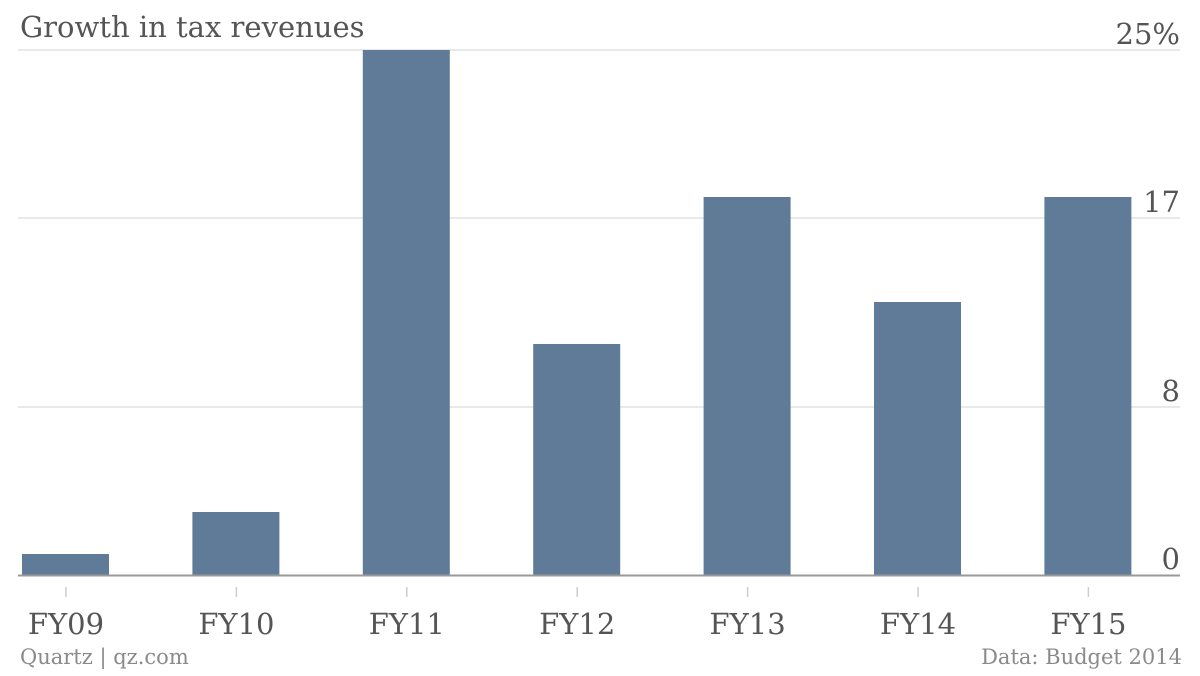  What do you see at coordinates (748, 624) in the screenshot?
I see `x-tick-label: FY13` at bounding box center [748, 624].